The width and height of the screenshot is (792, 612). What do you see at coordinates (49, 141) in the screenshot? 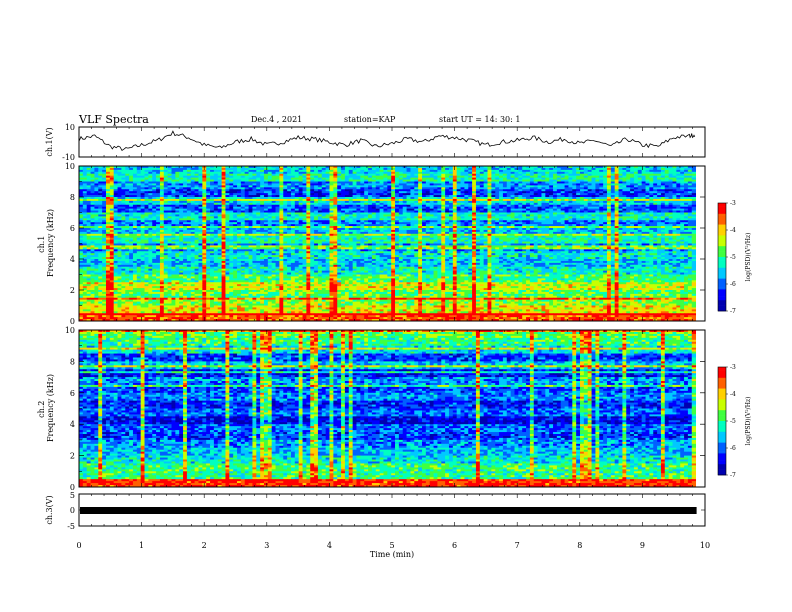
I see `ch1-ylabel: ch.1(V)` at bounding box center [49, 141].